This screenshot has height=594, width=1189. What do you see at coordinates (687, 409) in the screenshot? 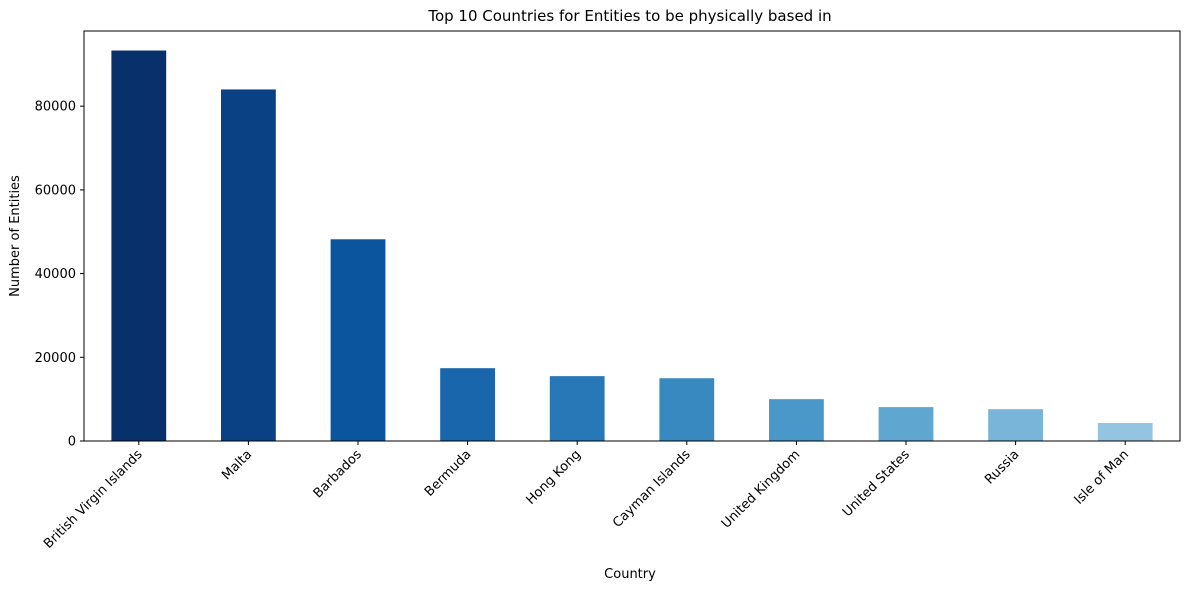
I see `bar-cayman-islands` at bounding box center [687, 409].